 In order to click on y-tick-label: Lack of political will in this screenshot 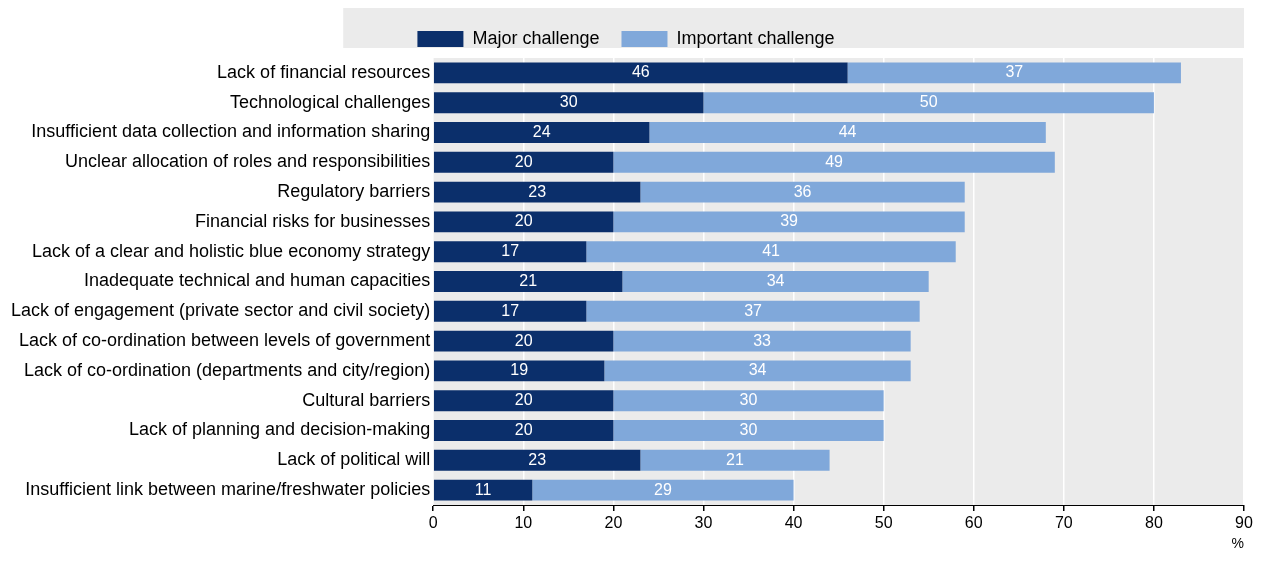, I will do `click(354, 459)`.